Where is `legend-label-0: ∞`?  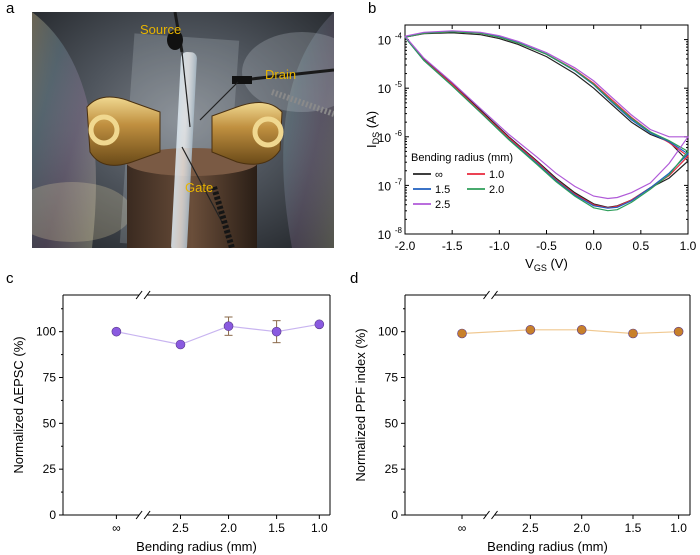
legend-label-0: ∞ is located at coordinates (439, 175).